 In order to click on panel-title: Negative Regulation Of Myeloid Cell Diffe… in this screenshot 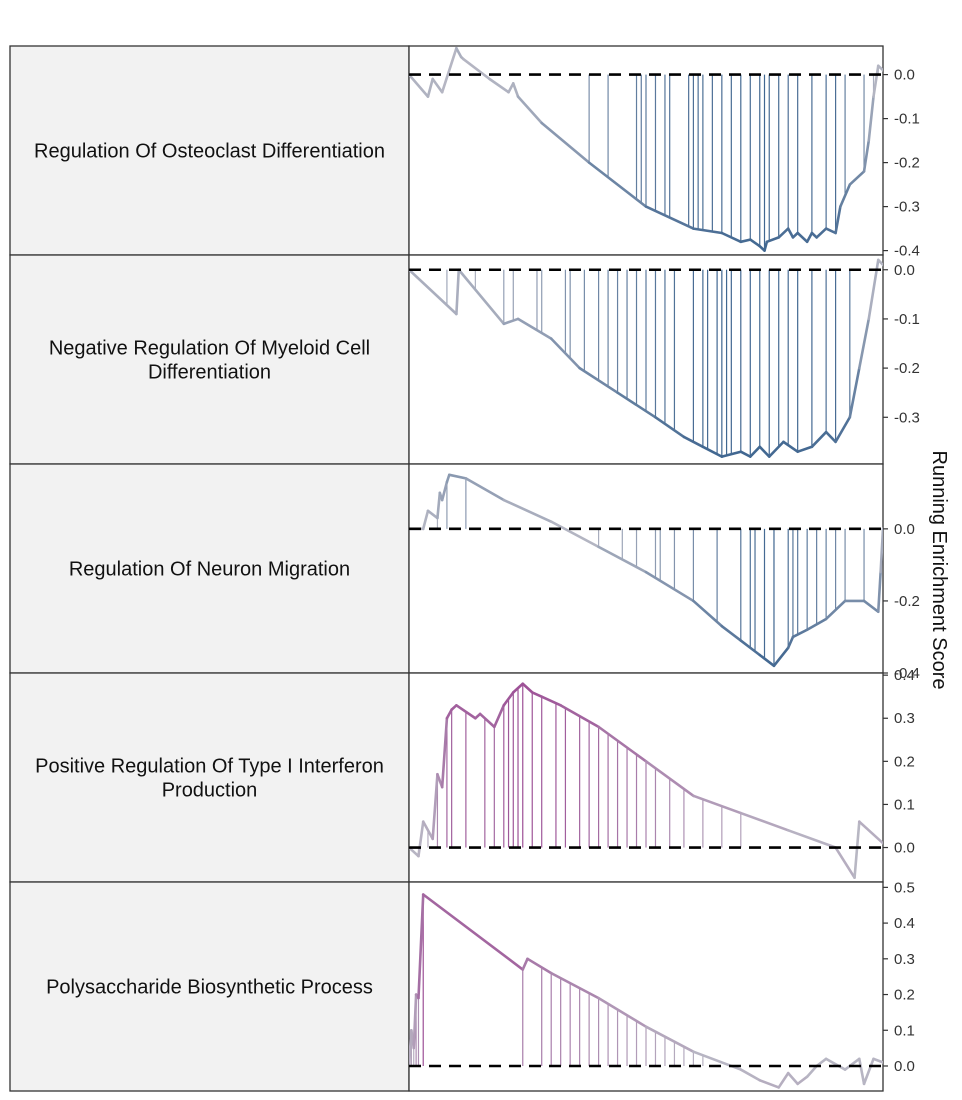, I will do `click(209, 361)`.